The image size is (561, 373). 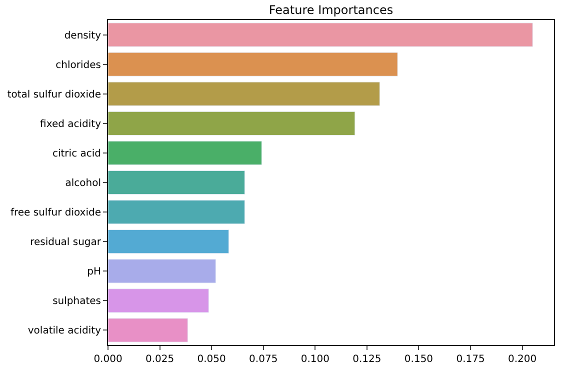 I want to click on y-tick-label: fixed acidity, so click(x=71, y=124).